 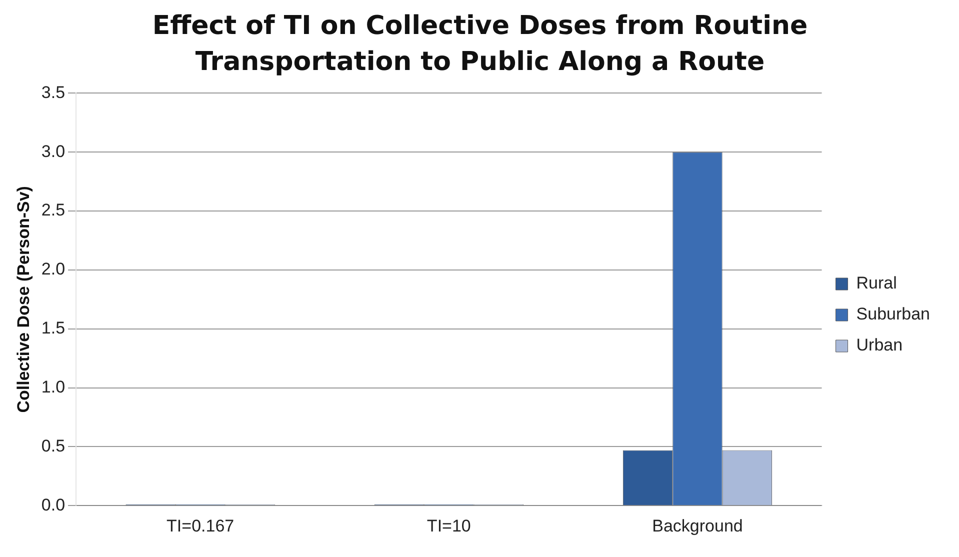 What do you see at coordinates (53, 446) in the screenshot?
I see `y-tick-label: 0.5` at bounding box center [53, 446].